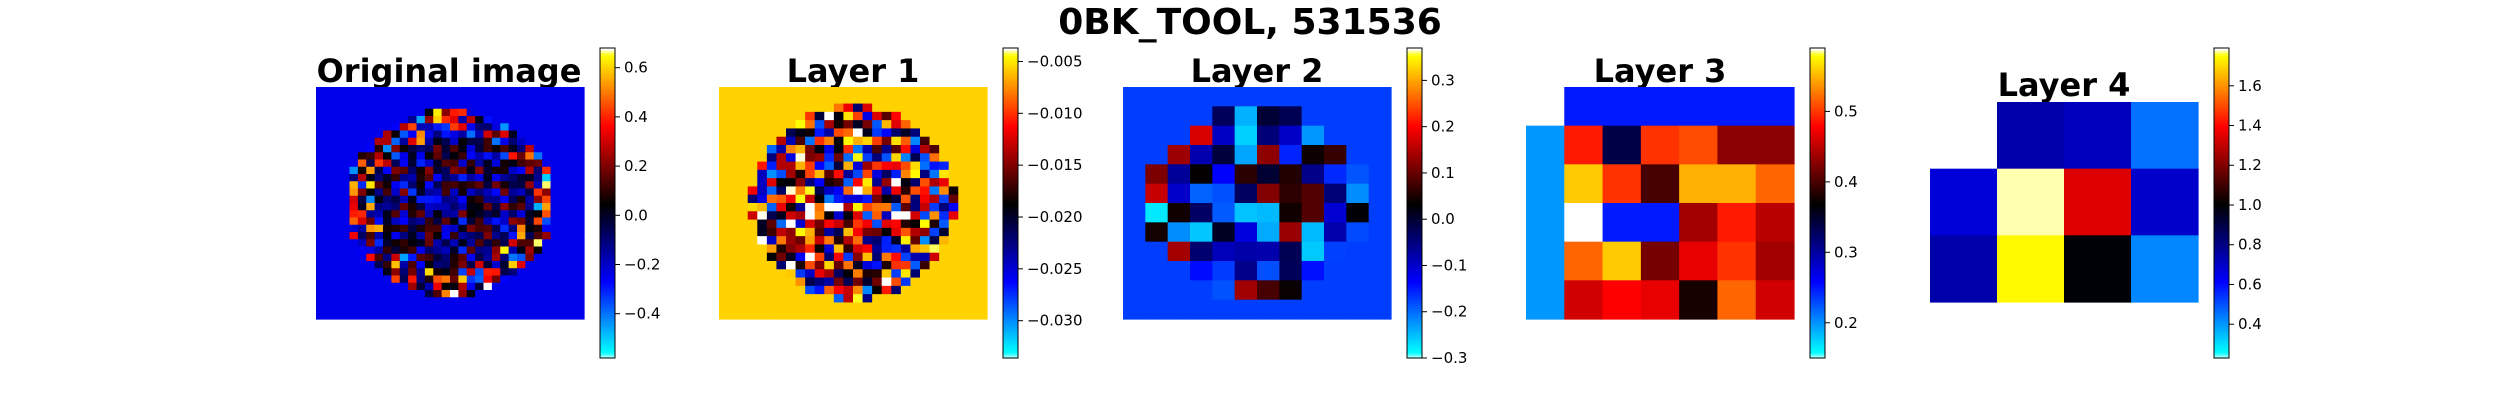  I want to click on colorbar: −0.005−0.010−0.015−0.020−0.025−0.030, so click(1042, 203).